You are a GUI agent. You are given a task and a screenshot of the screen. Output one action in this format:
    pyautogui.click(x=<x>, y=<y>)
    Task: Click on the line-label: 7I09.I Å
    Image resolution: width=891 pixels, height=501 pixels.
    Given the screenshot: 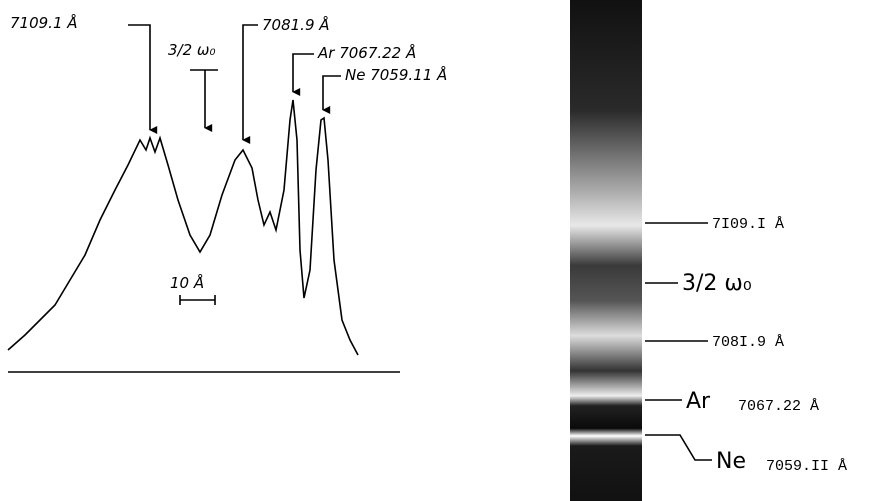 What is the action you would take?
    pyautogui.click(x=748, y=224)
    